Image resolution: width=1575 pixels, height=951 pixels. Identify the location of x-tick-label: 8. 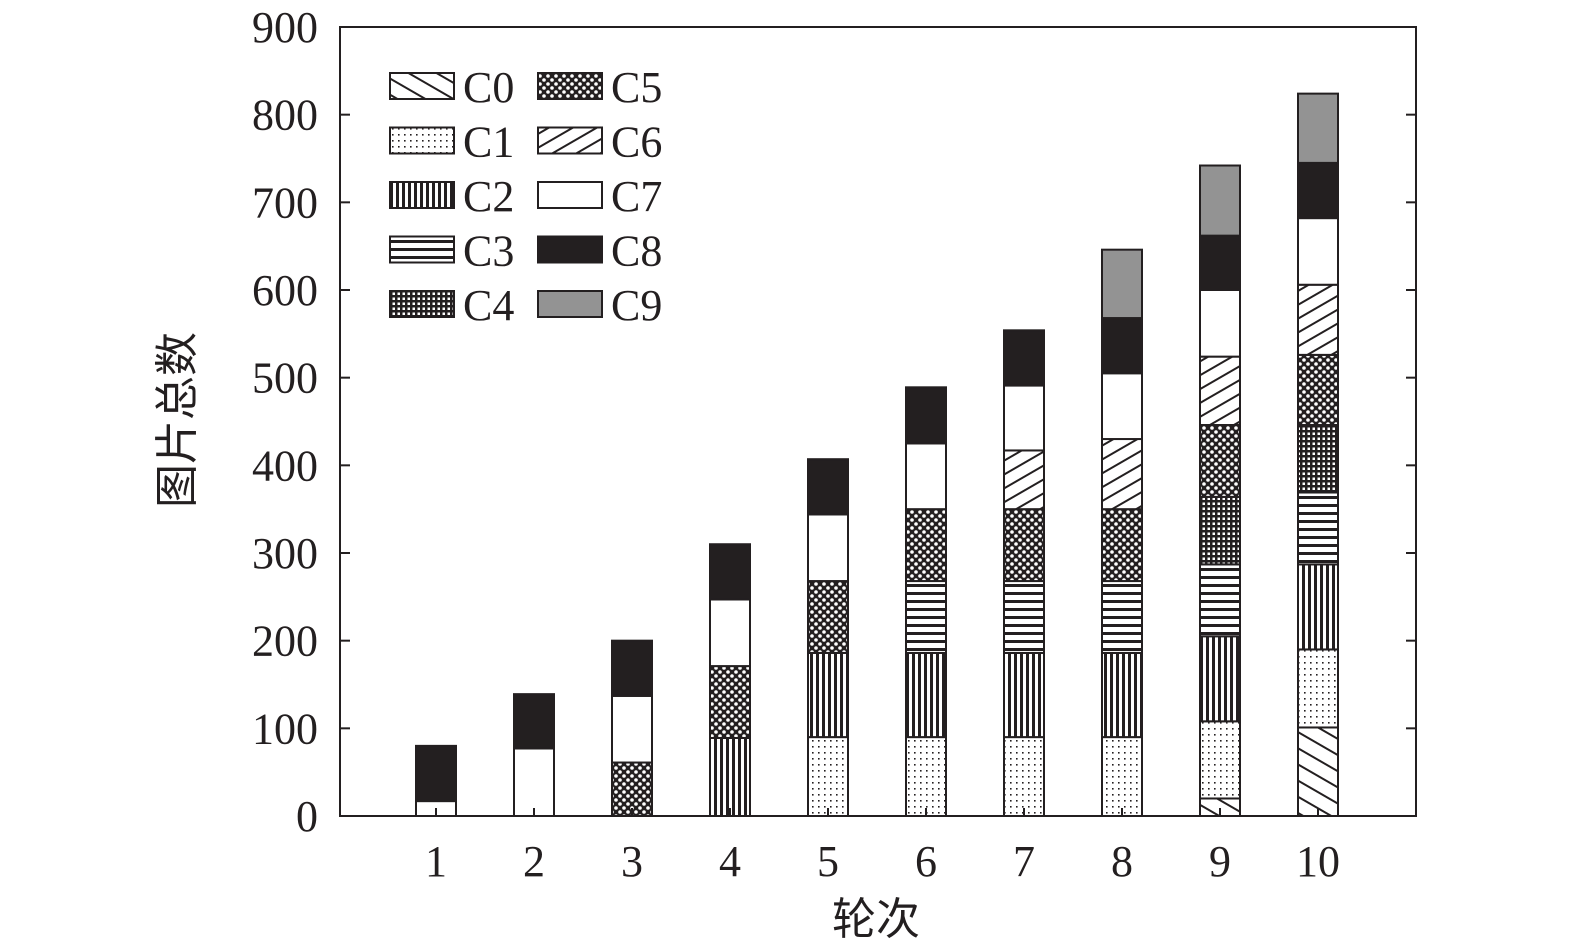
(1122, 861).